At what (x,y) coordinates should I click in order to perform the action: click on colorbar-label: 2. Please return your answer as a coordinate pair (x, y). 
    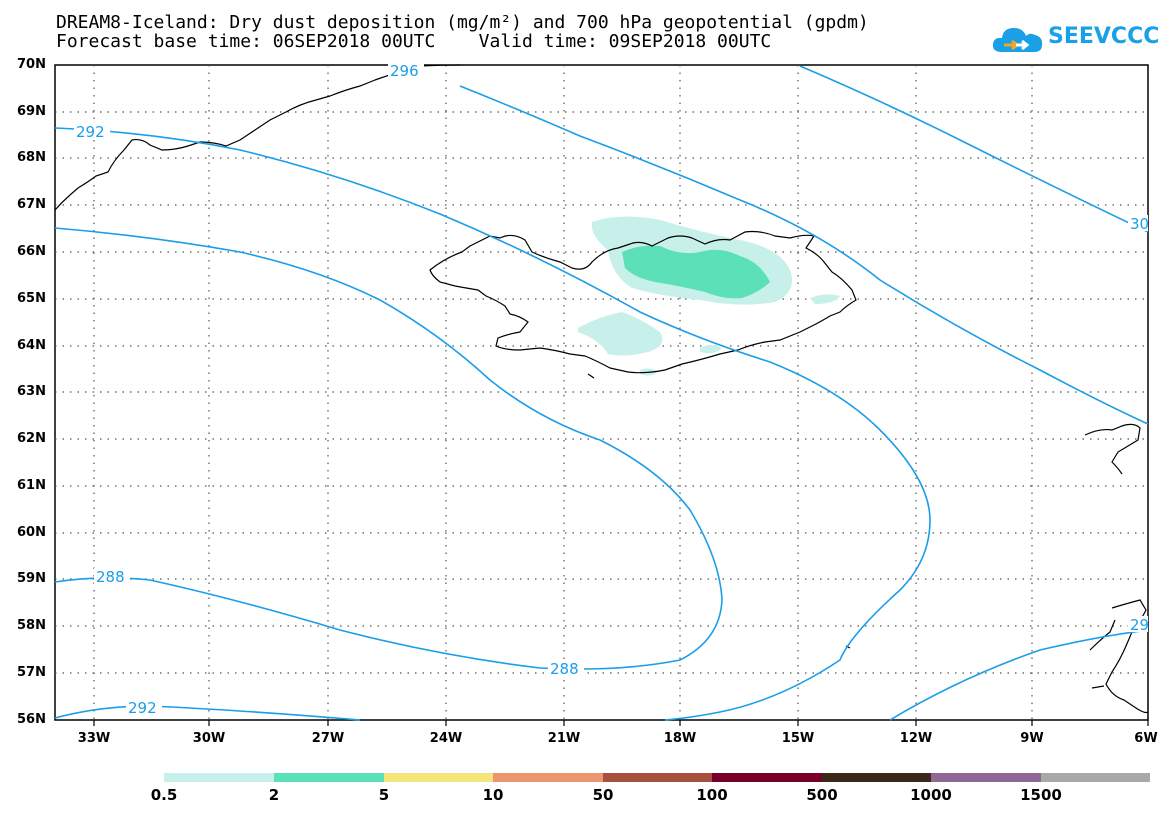
    Looking at the image, I should click on (274, 795).